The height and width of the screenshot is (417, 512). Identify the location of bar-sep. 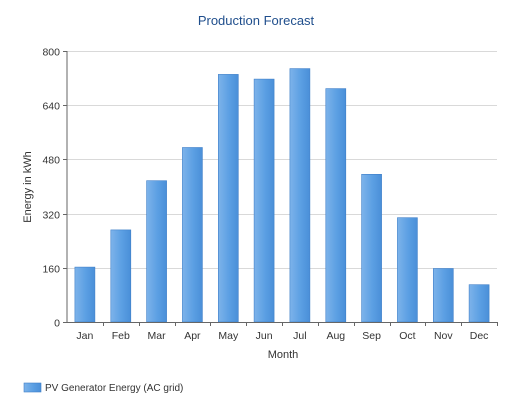
(371, 248).